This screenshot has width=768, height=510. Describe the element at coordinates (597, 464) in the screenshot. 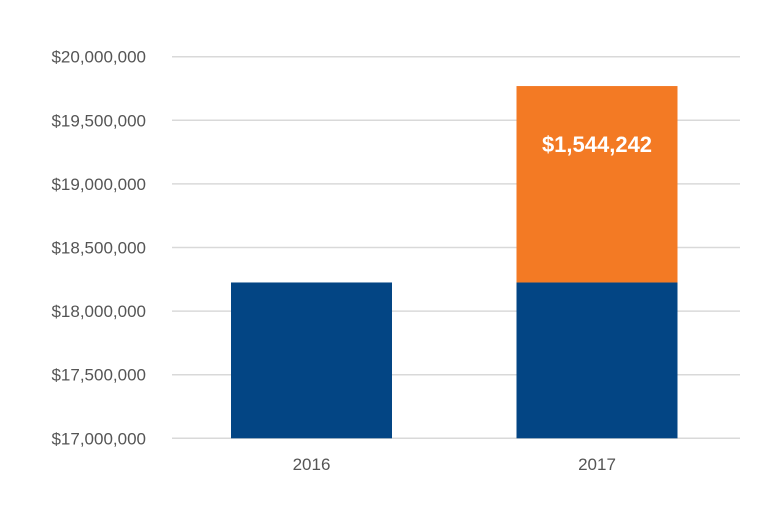

I see `x-category-label: 2017` at that location.